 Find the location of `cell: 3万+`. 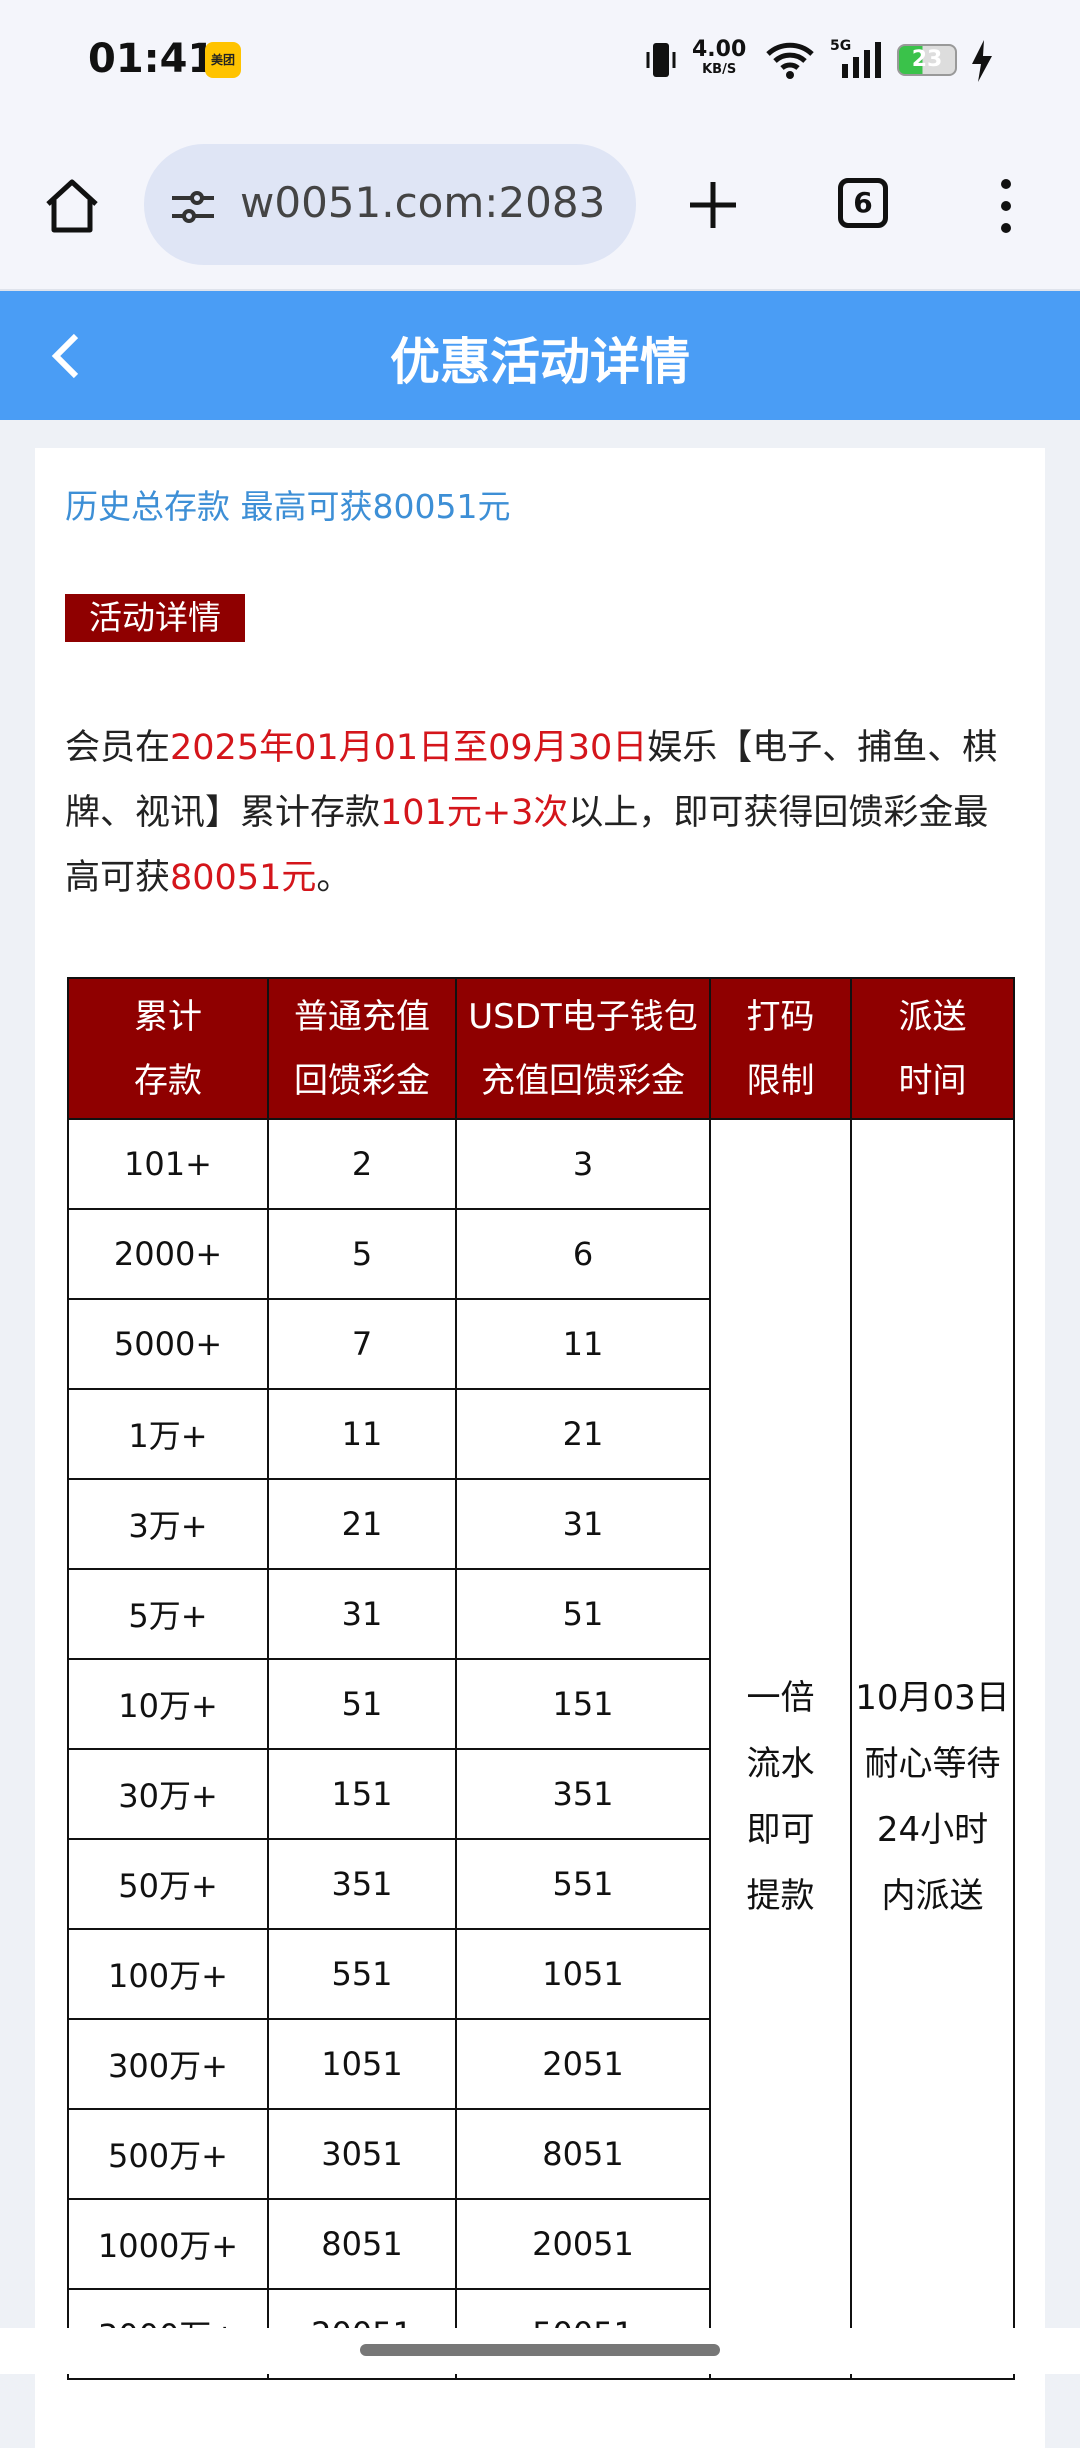

cell: 3万+ is located at coordinates (168, 1524).